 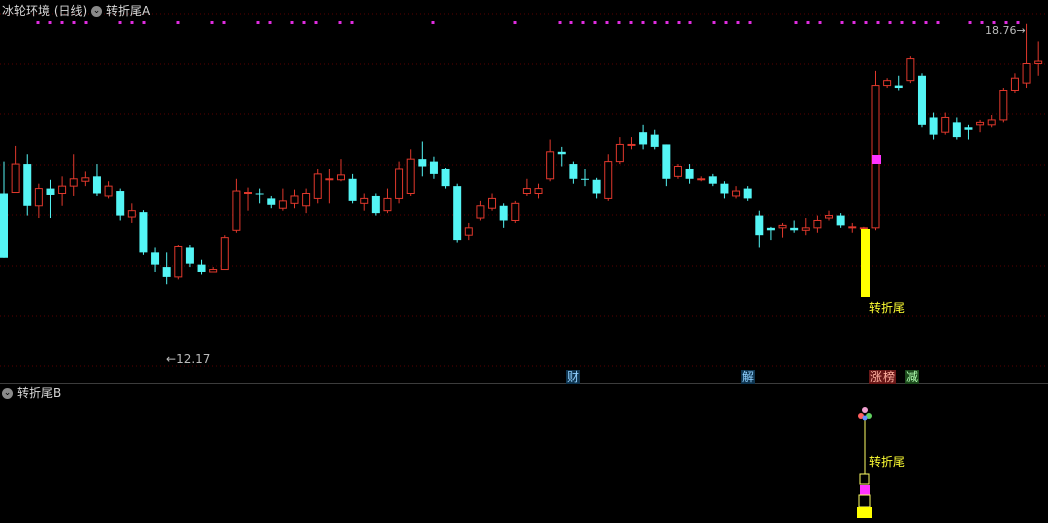 I want to click on signal-dot-row, so click(x=528, y=22).